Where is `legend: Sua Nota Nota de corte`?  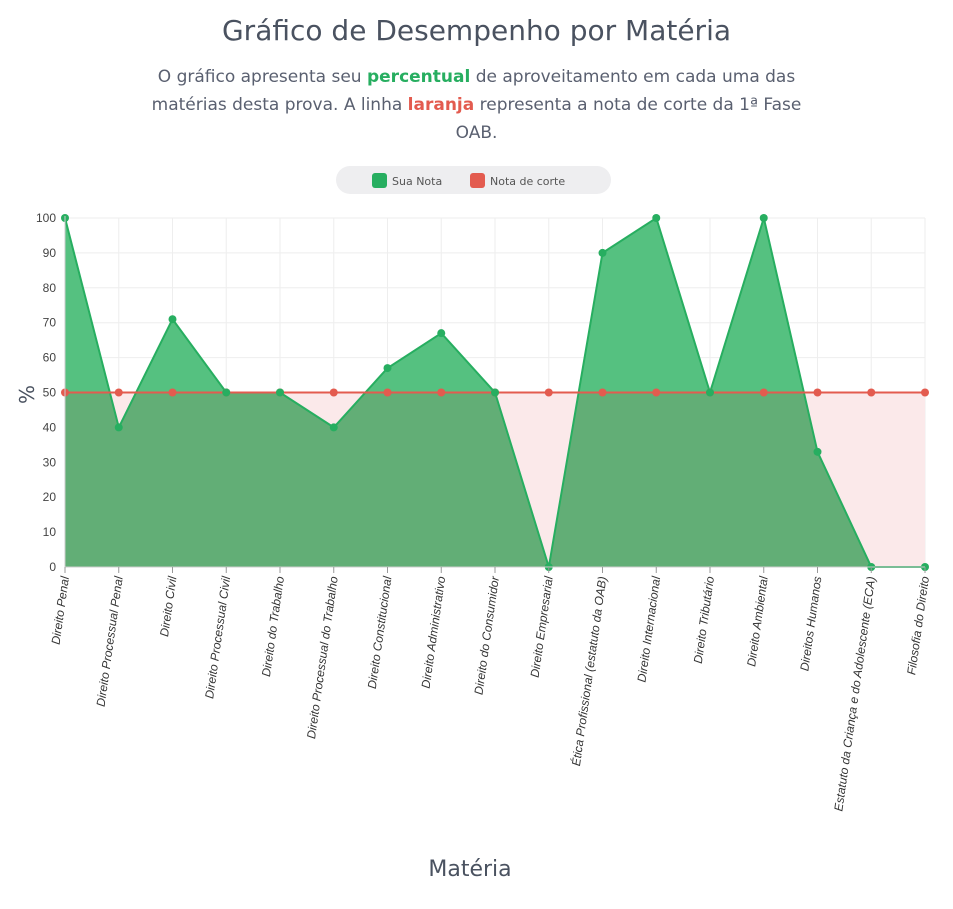 legend: Sua Nota Nota de corte is located at coordinates (473, 180).